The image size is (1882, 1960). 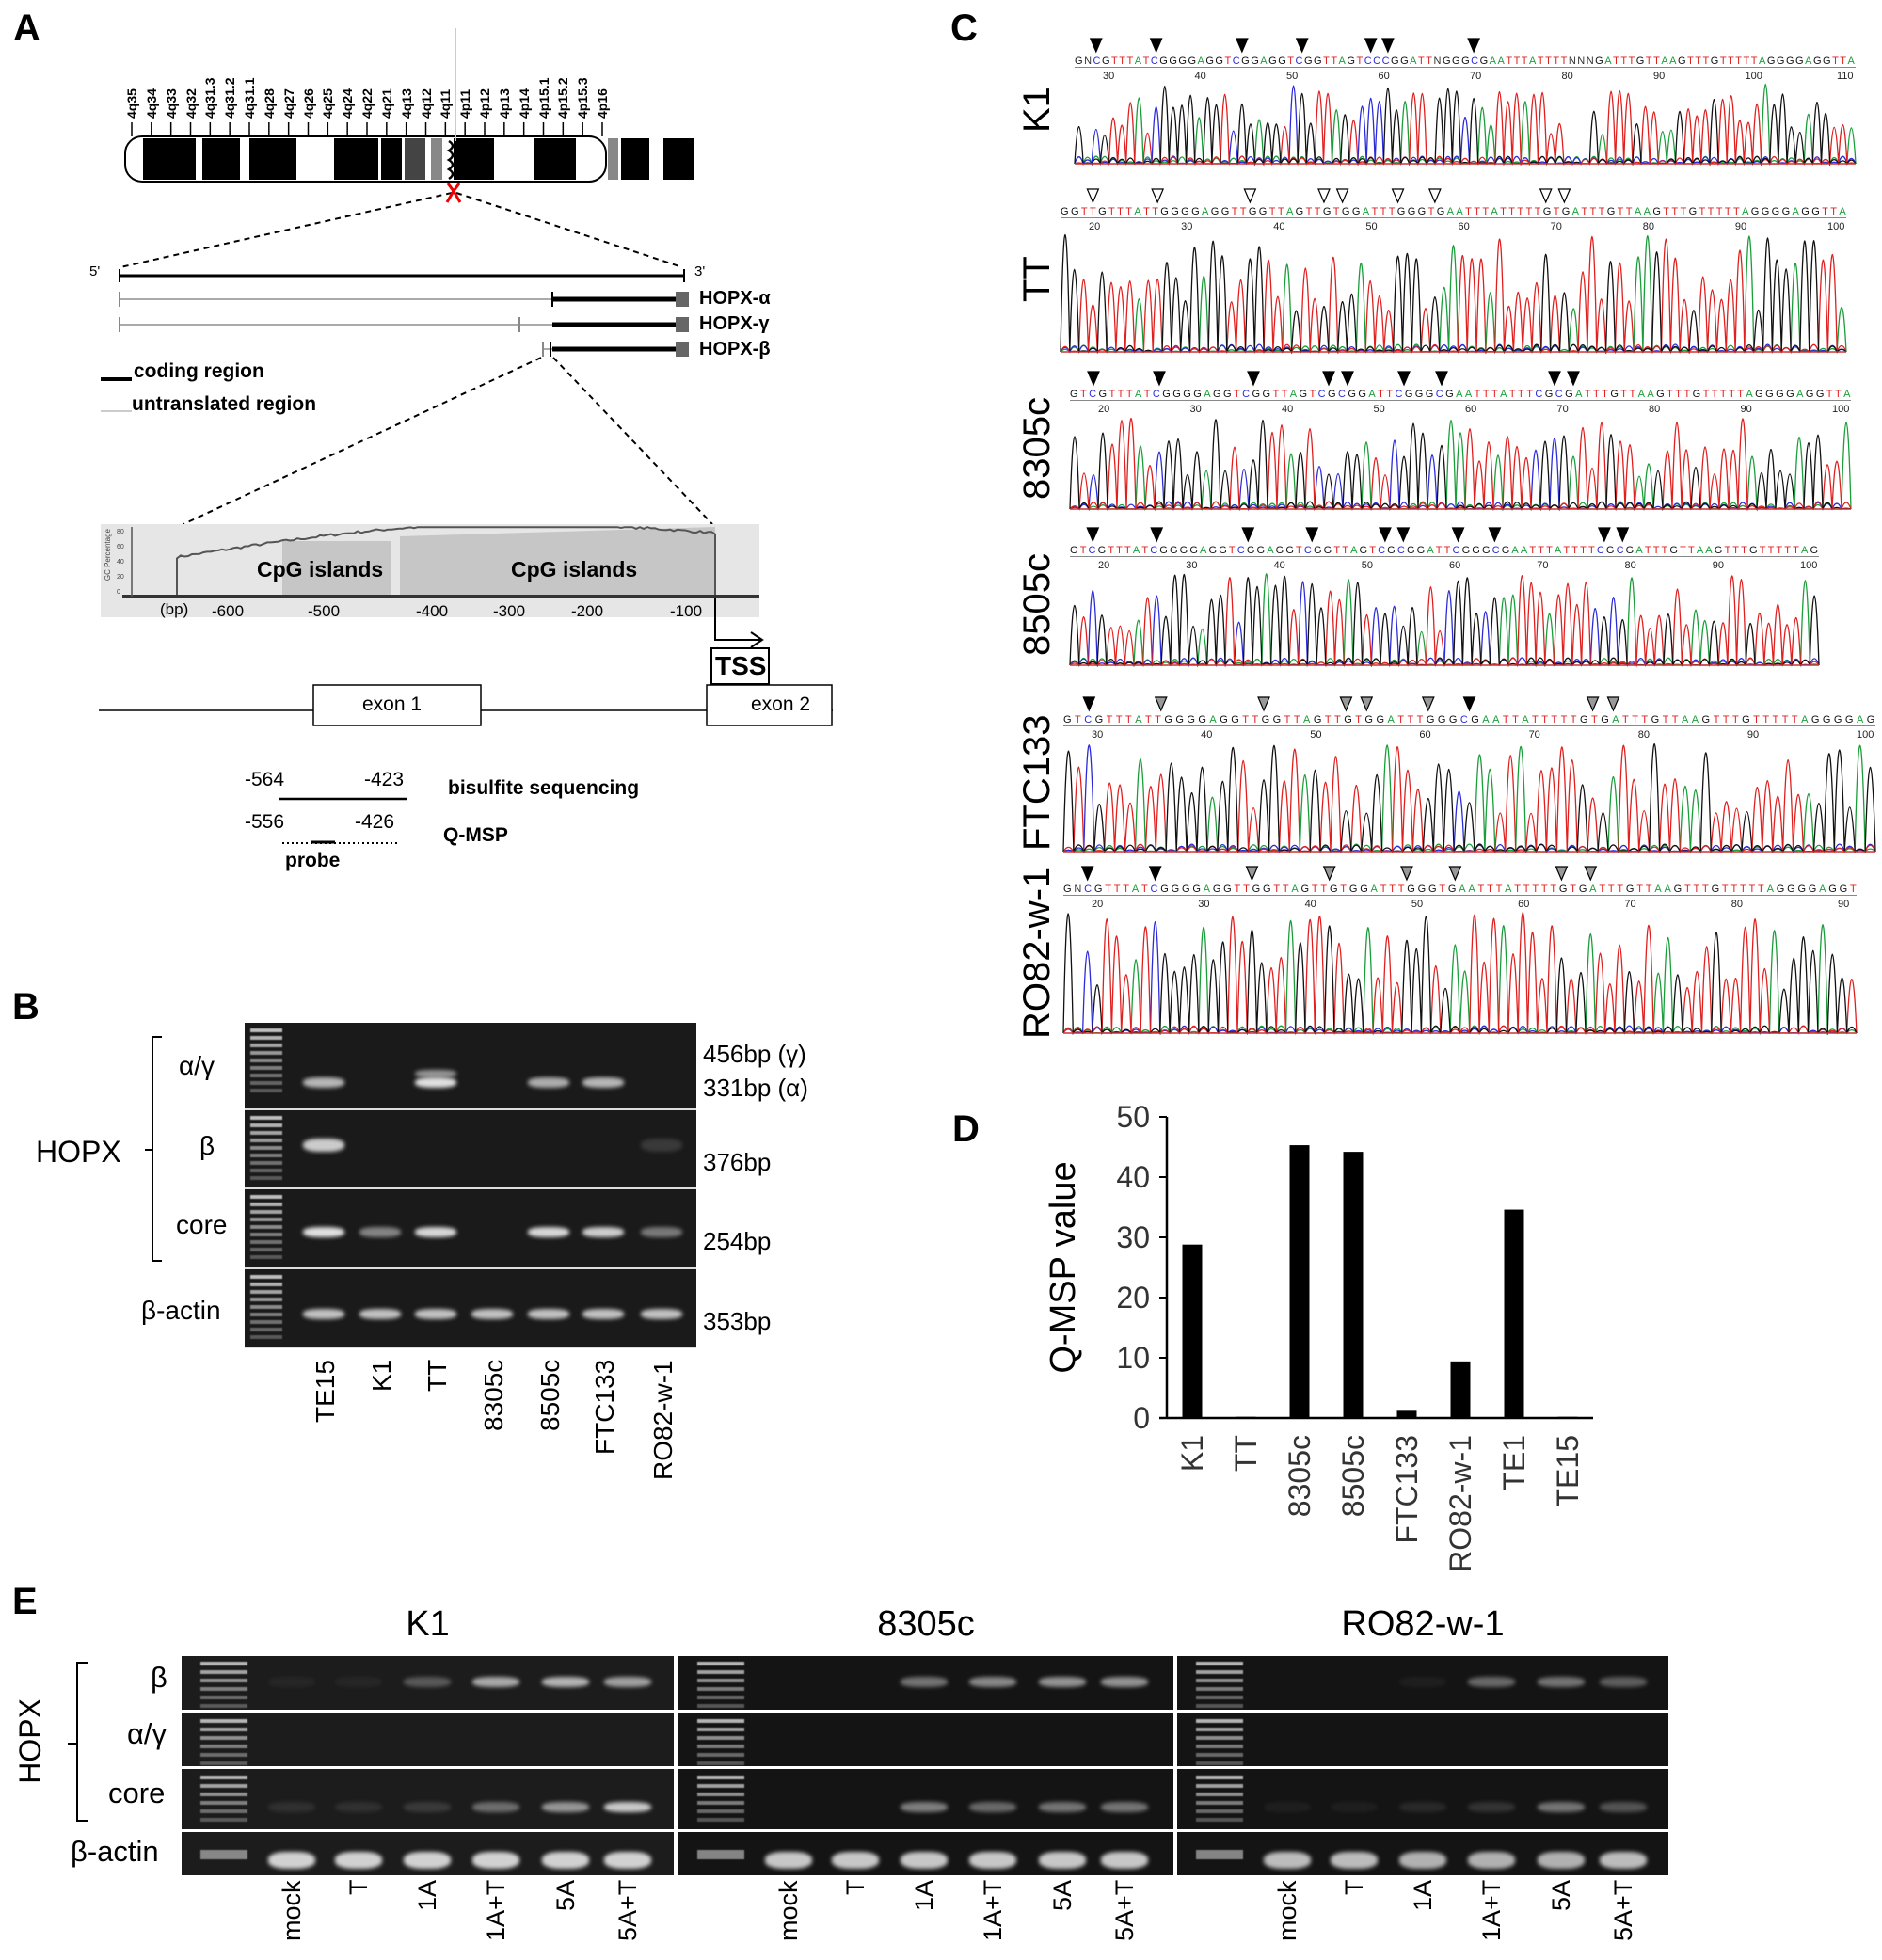 I want to click on position-tick: 30, so click(x=1187, y=226).